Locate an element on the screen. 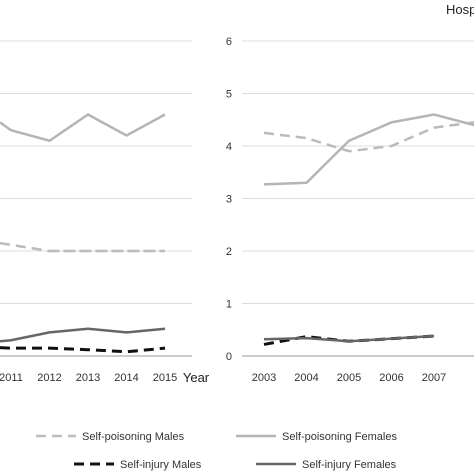  legend-label: Self-injury Males is located at coordinates (161, 465).